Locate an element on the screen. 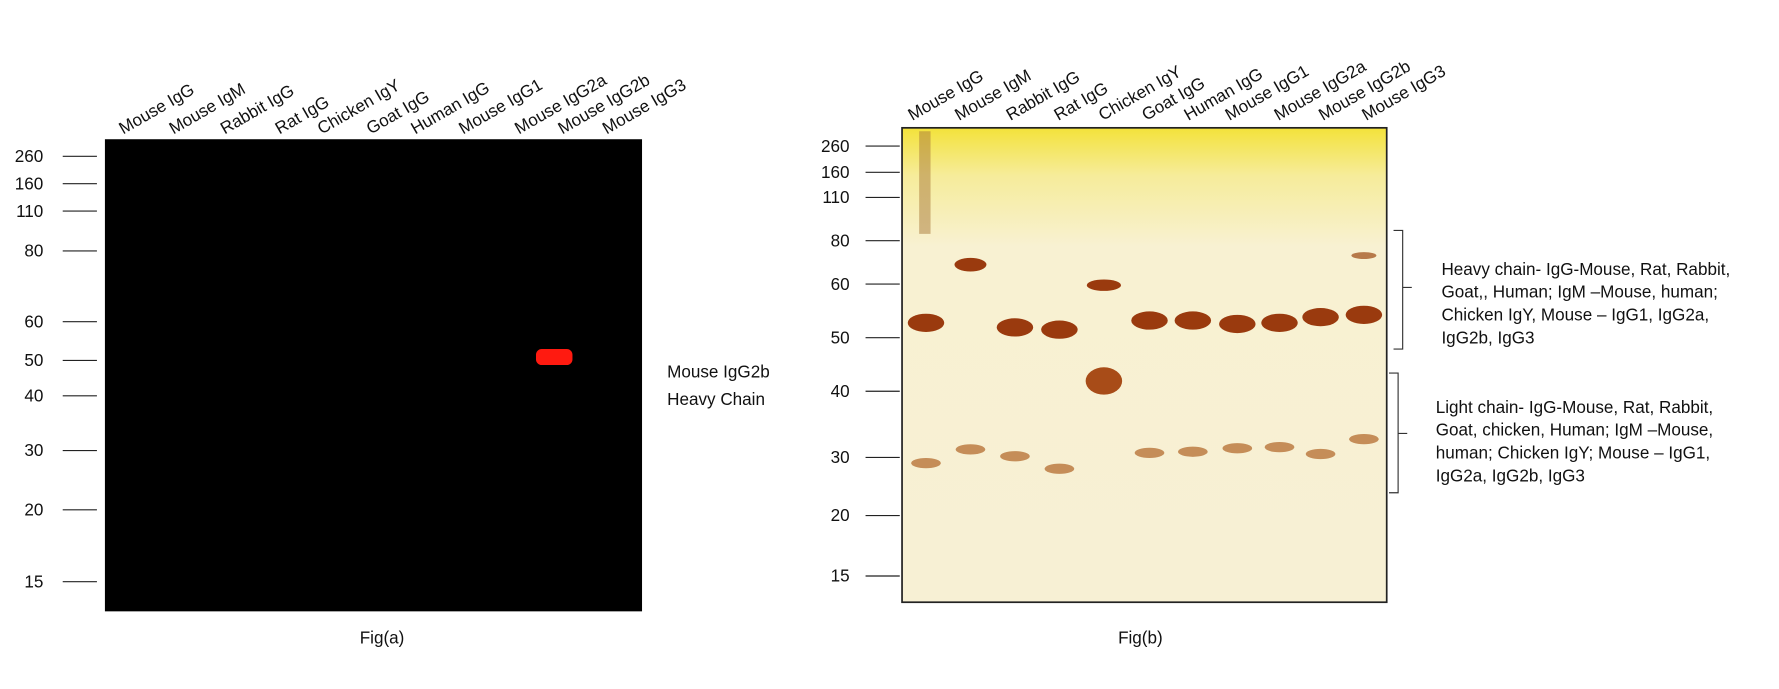 The width and height of the screenshot is (1779, 689). annotation: Goat,, Human; IgM –Mouse, human; is located at coordinates (1579, 292).